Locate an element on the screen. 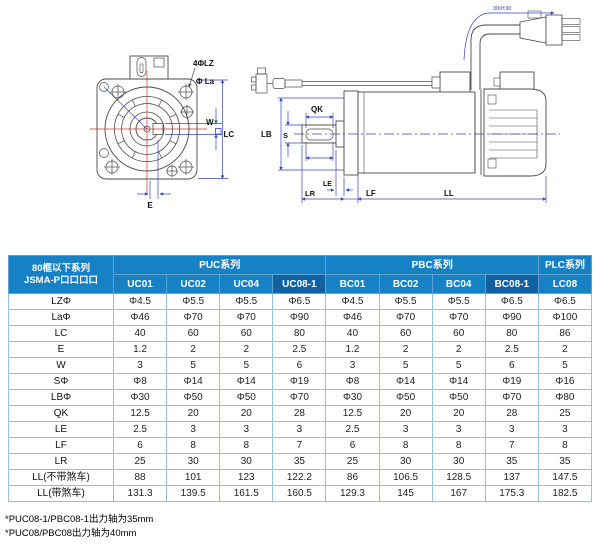 This screenshot has width=600, height=551. spec-value: 129.3 is located at coordinates (352, 493).